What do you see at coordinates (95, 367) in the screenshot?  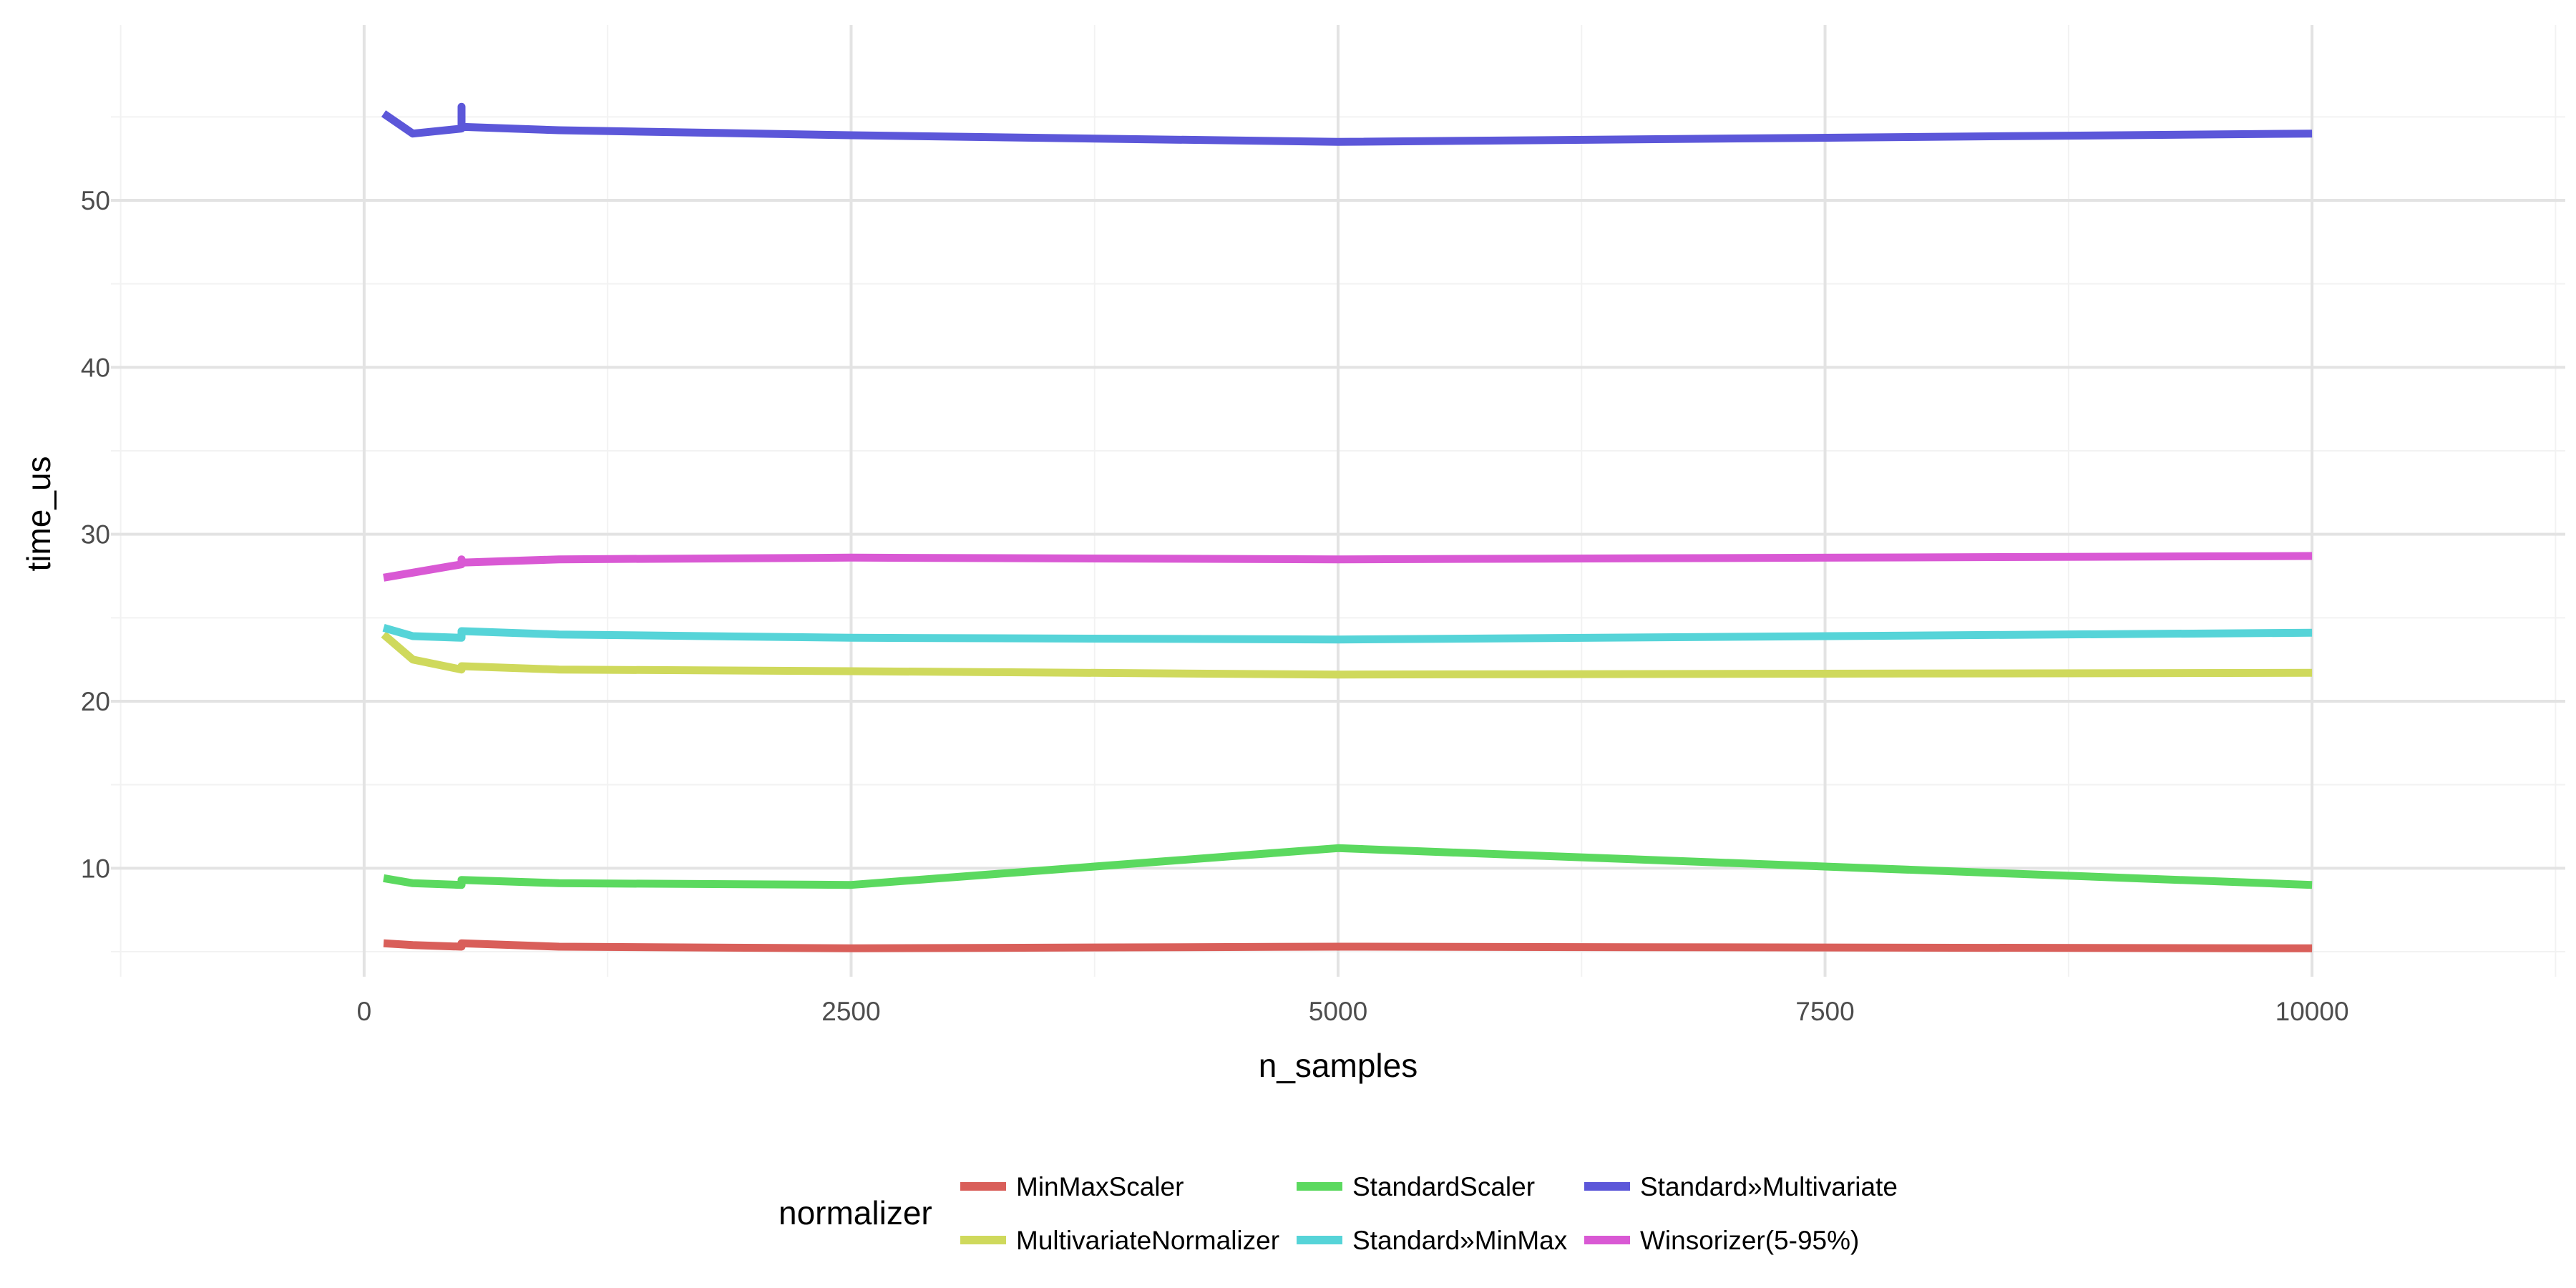 I see `y-tick-label: 40` at bounding box center [95, 367].